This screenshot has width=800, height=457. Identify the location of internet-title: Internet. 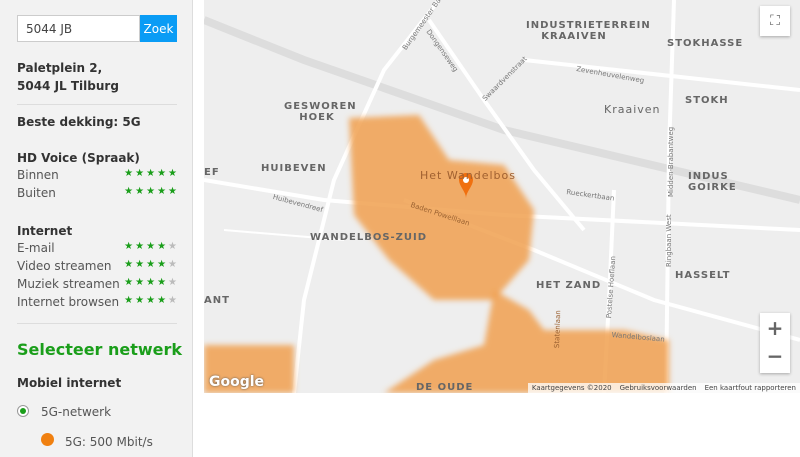
(45, 231).